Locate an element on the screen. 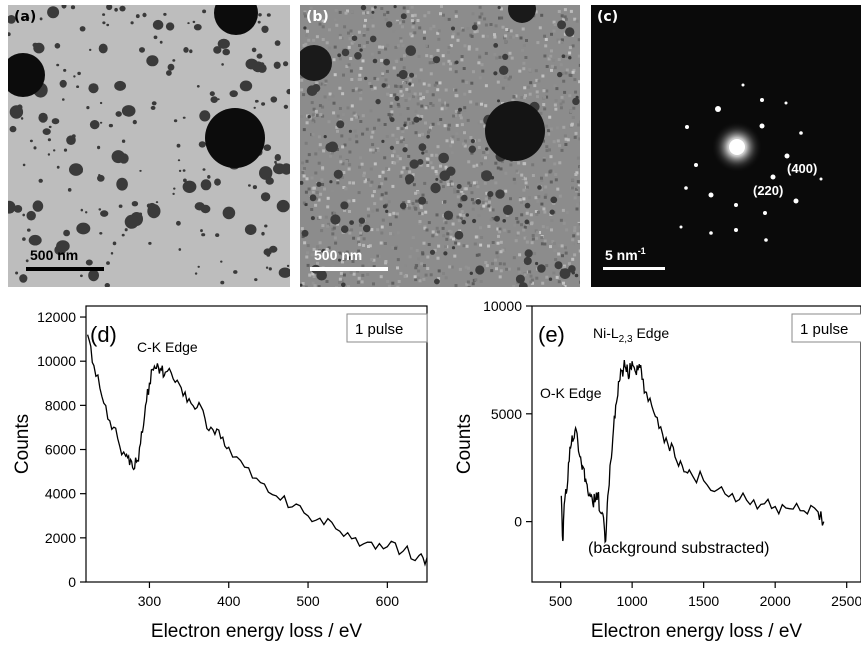  x-tick-label: 500 is located at coordinates (308, 601).